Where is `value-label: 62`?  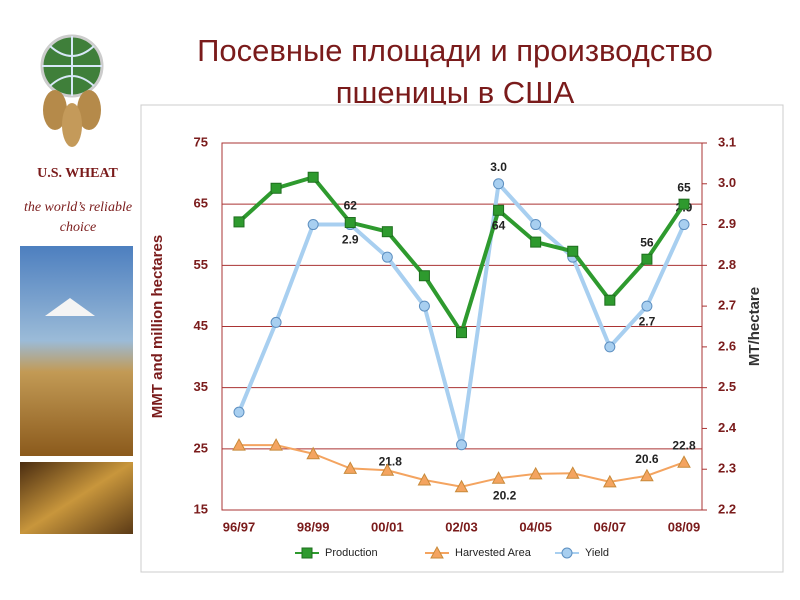
value-label: 62 is located at coordinates (351, 206).